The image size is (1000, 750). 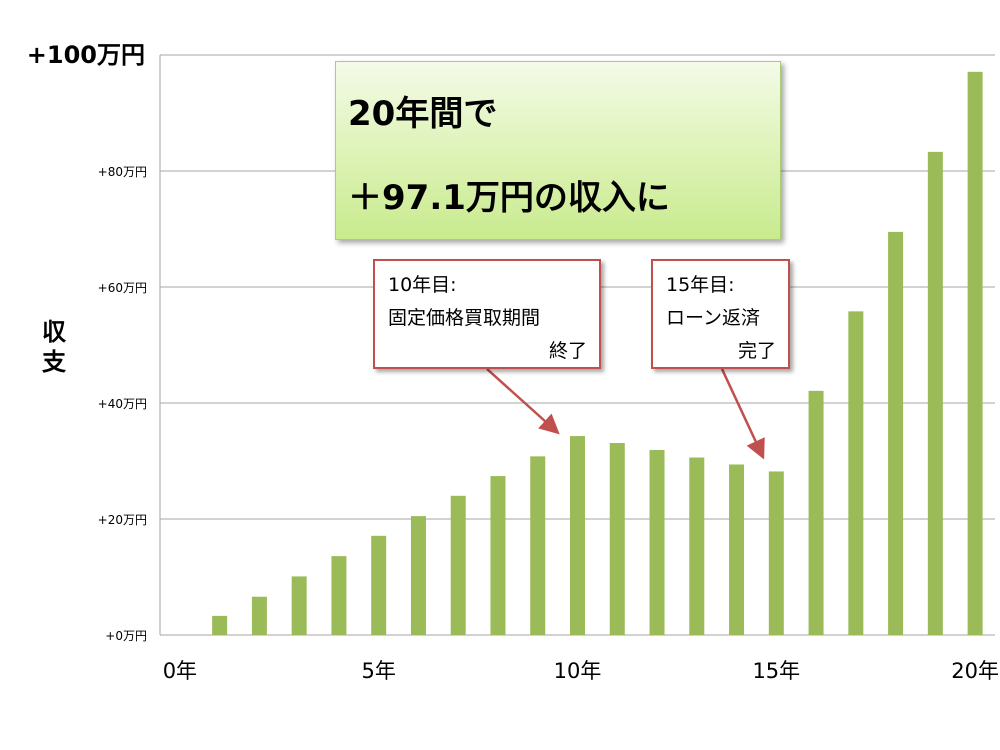 I want to click on x-tick-label: 5年, so click(x=379, y=671).